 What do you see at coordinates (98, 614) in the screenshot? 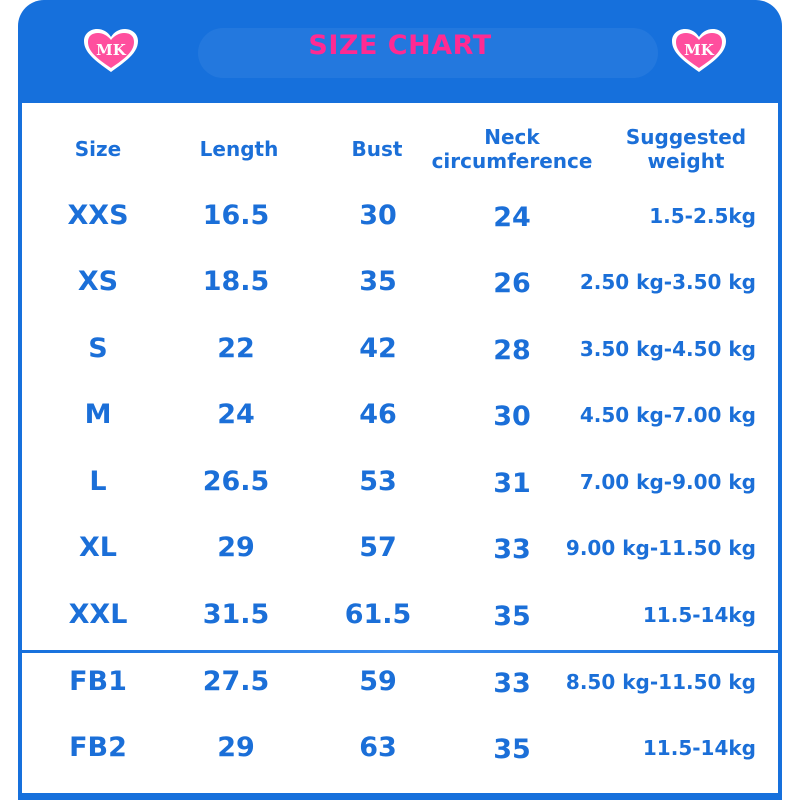
I see `cell-size: XXL` at bounding box center [98, 614].